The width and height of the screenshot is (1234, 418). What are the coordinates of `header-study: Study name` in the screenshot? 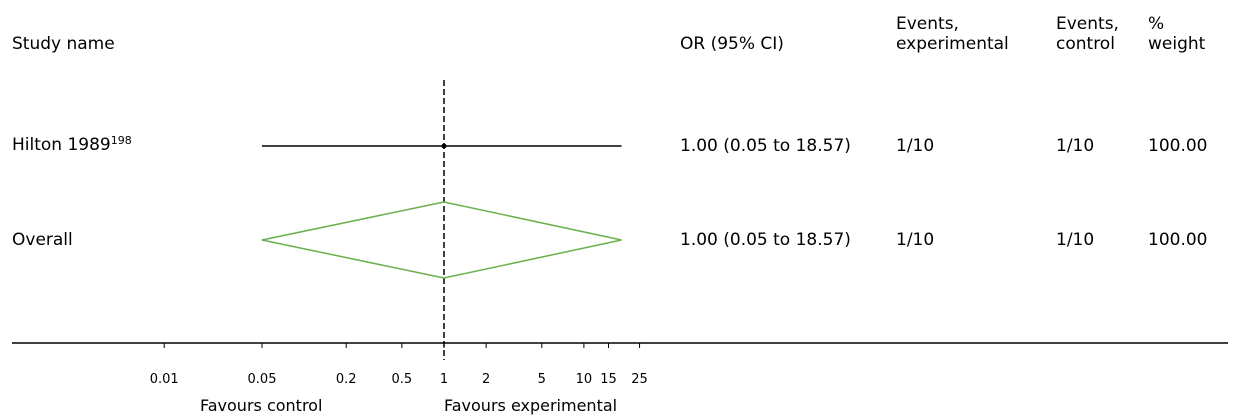 It's located at (63, 44).